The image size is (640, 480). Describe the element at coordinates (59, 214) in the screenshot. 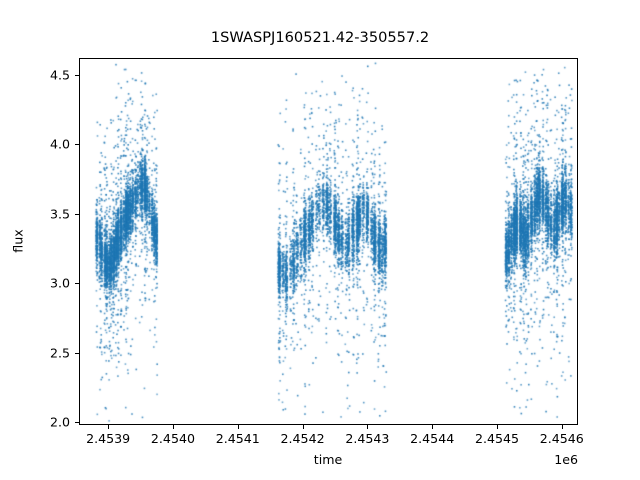

I see `y-tick-label: 3.5` at that location.